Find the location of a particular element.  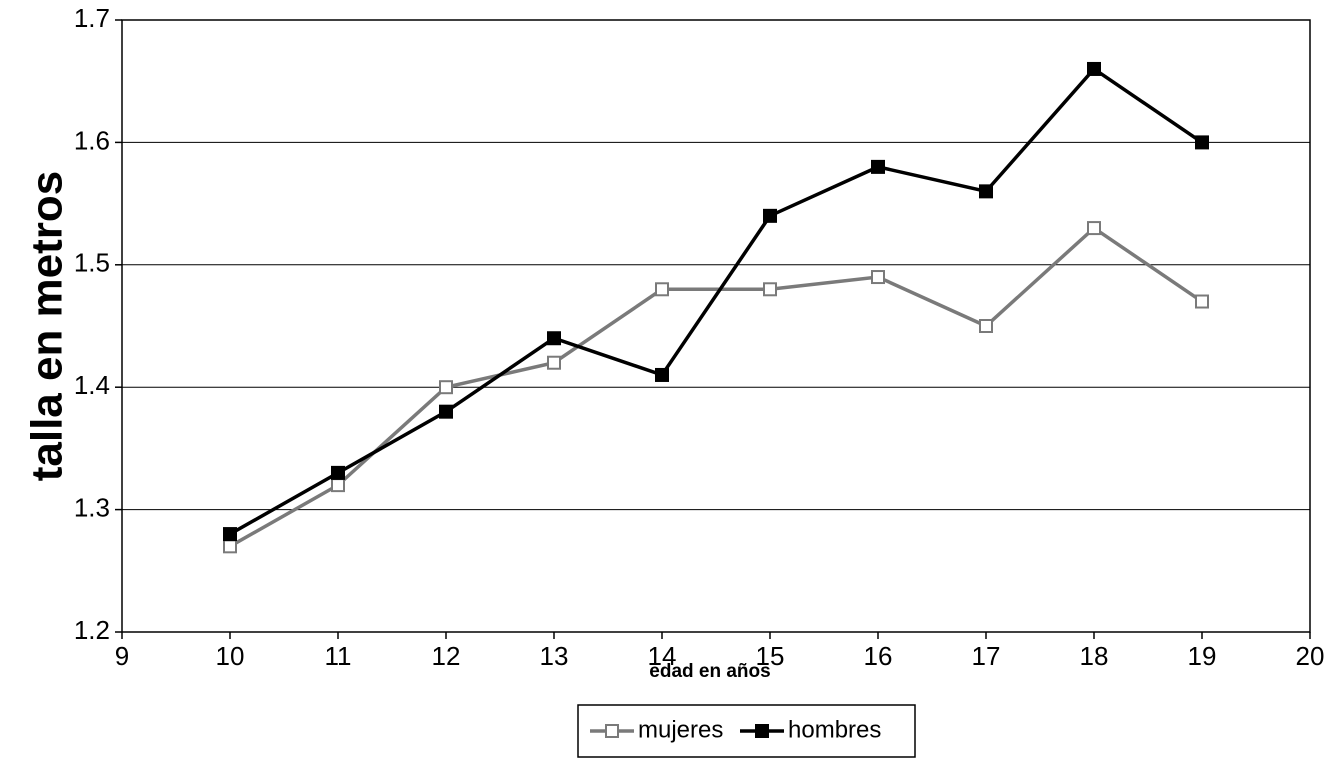

legend-label: hombres is located at coordinates (834, 729).